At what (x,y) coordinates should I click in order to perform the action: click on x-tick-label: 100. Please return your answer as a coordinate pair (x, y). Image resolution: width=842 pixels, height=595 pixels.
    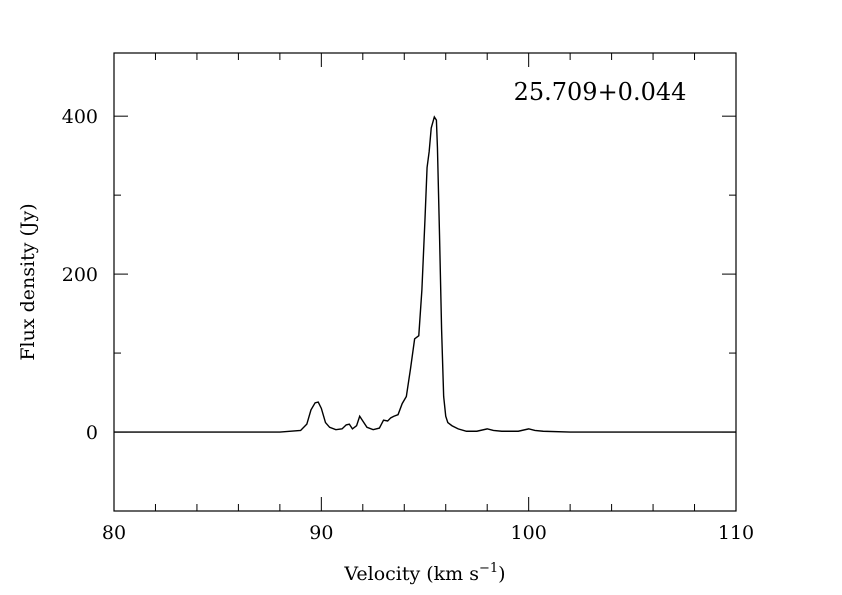
    Looking at the image, I should click on (529, 533).